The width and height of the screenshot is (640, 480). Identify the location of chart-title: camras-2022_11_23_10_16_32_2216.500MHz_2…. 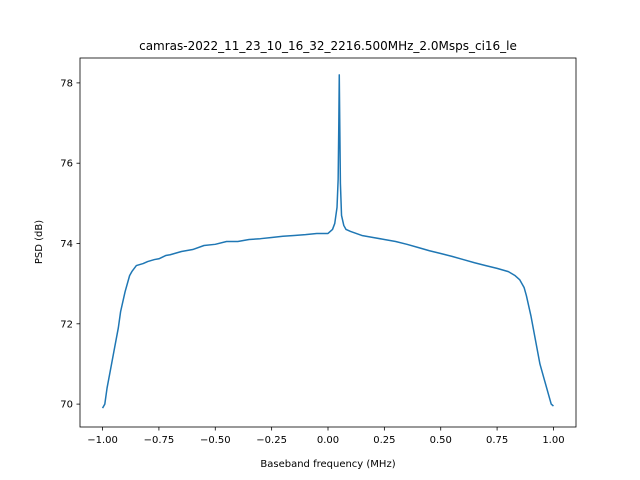
(328, 46).